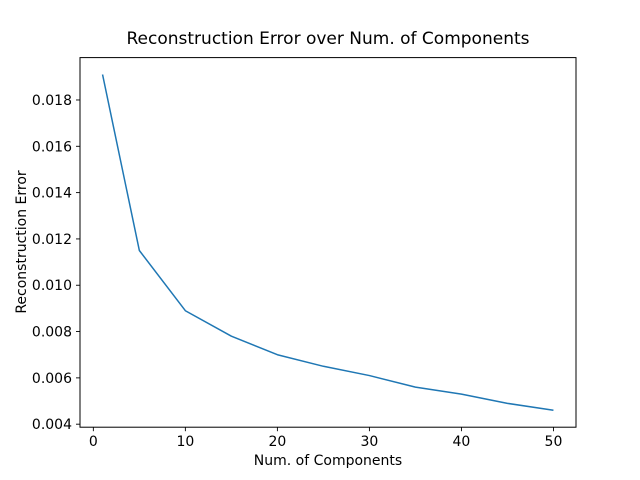  Describe the element at coordinates (52, 333) in the screenshot. I see `y-tick-label: 0.008` at that location.